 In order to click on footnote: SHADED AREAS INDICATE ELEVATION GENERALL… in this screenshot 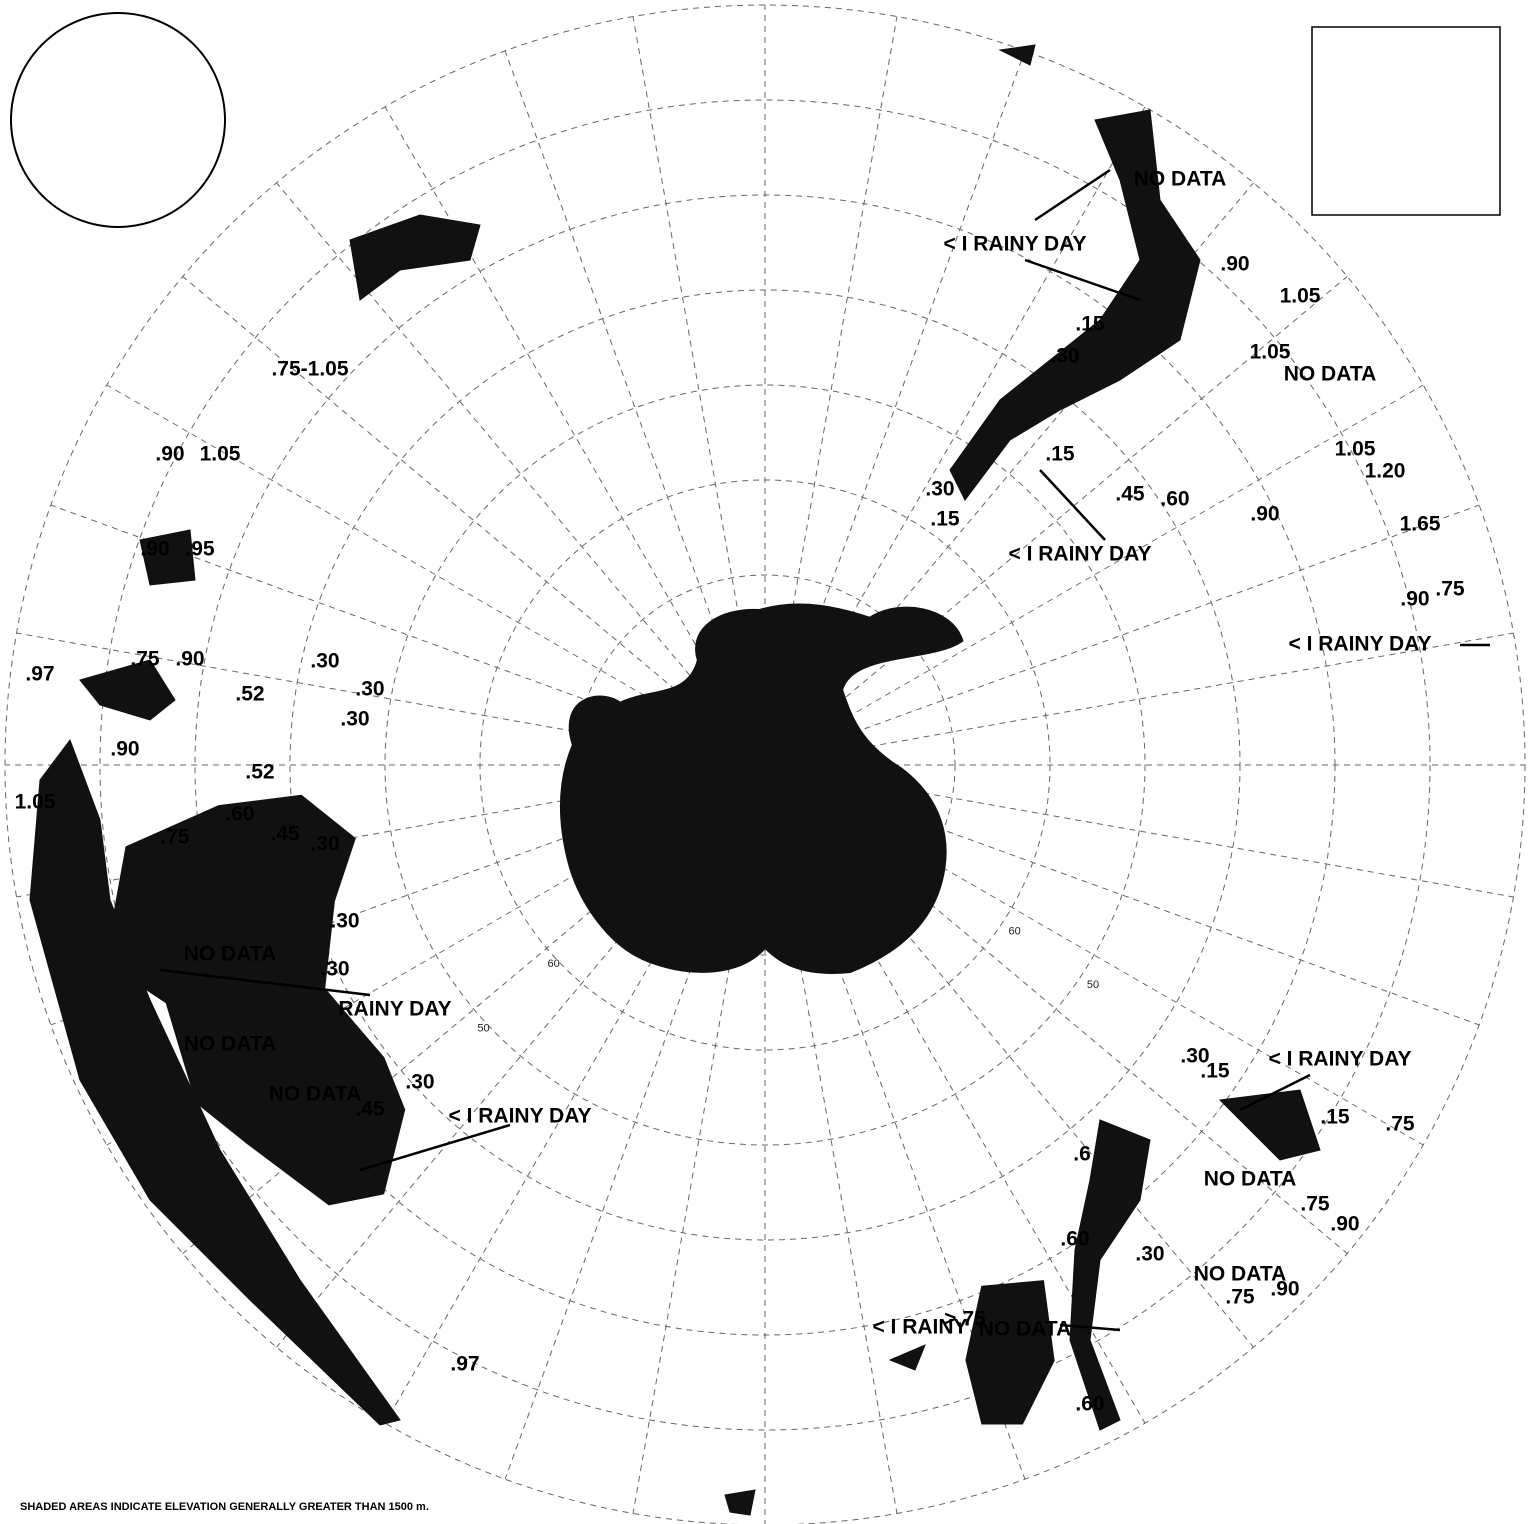, I will do `click(224, 1507)`.